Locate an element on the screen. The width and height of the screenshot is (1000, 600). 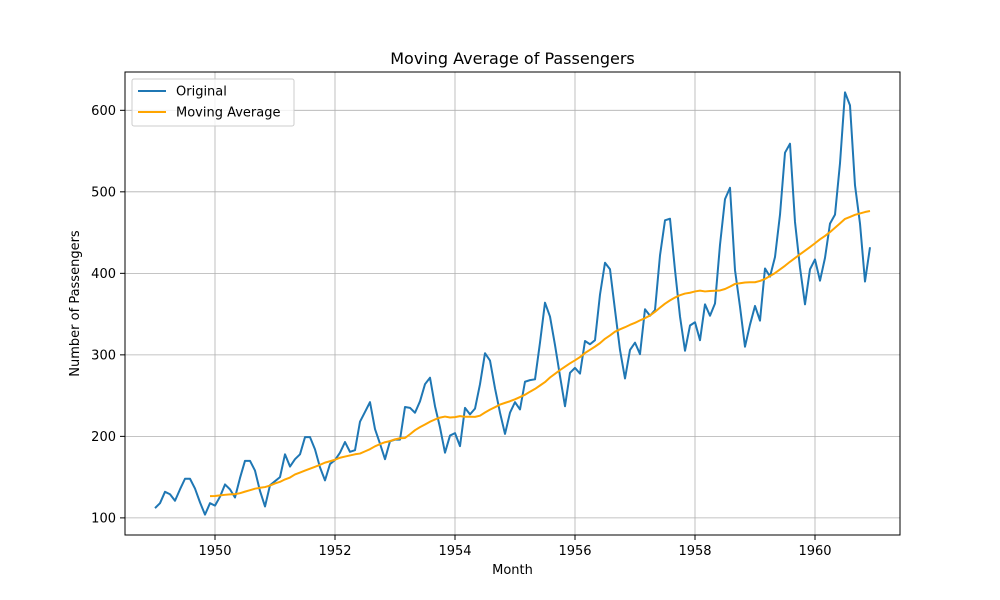
x-tick-label: 1950 is located at coordinates (214, 551).